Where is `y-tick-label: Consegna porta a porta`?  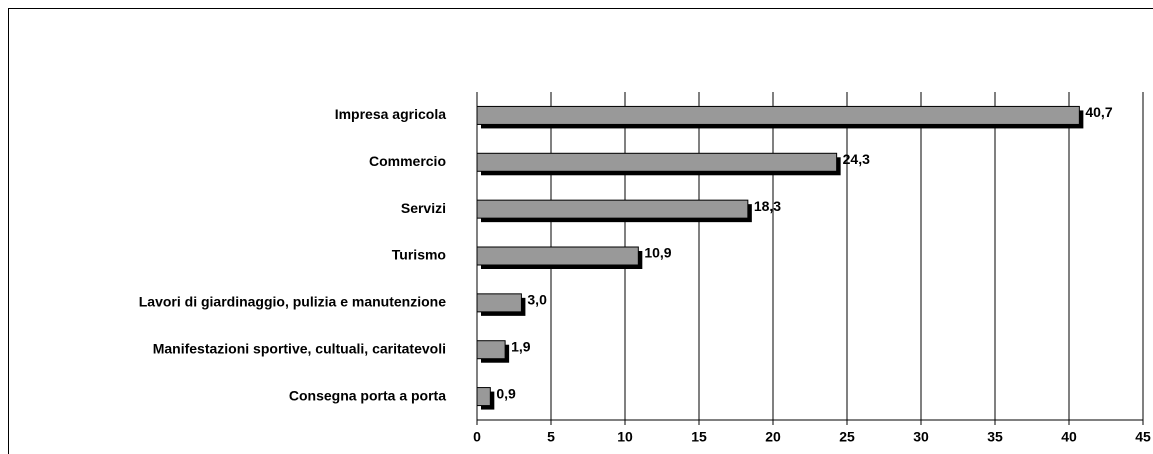
y-tick-label: Consegna porta a porta is located at coordinates (367, 395).